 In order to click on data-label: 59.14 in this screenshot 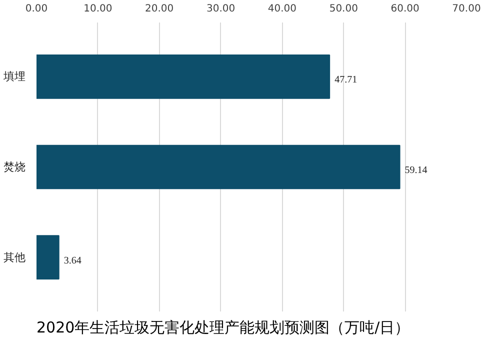, I will do `click(416, 170)`.